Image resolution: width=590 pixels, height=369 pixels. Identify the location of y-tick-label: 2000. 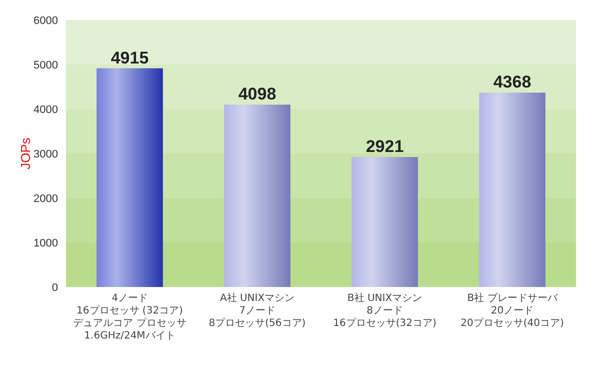
(46, 199).